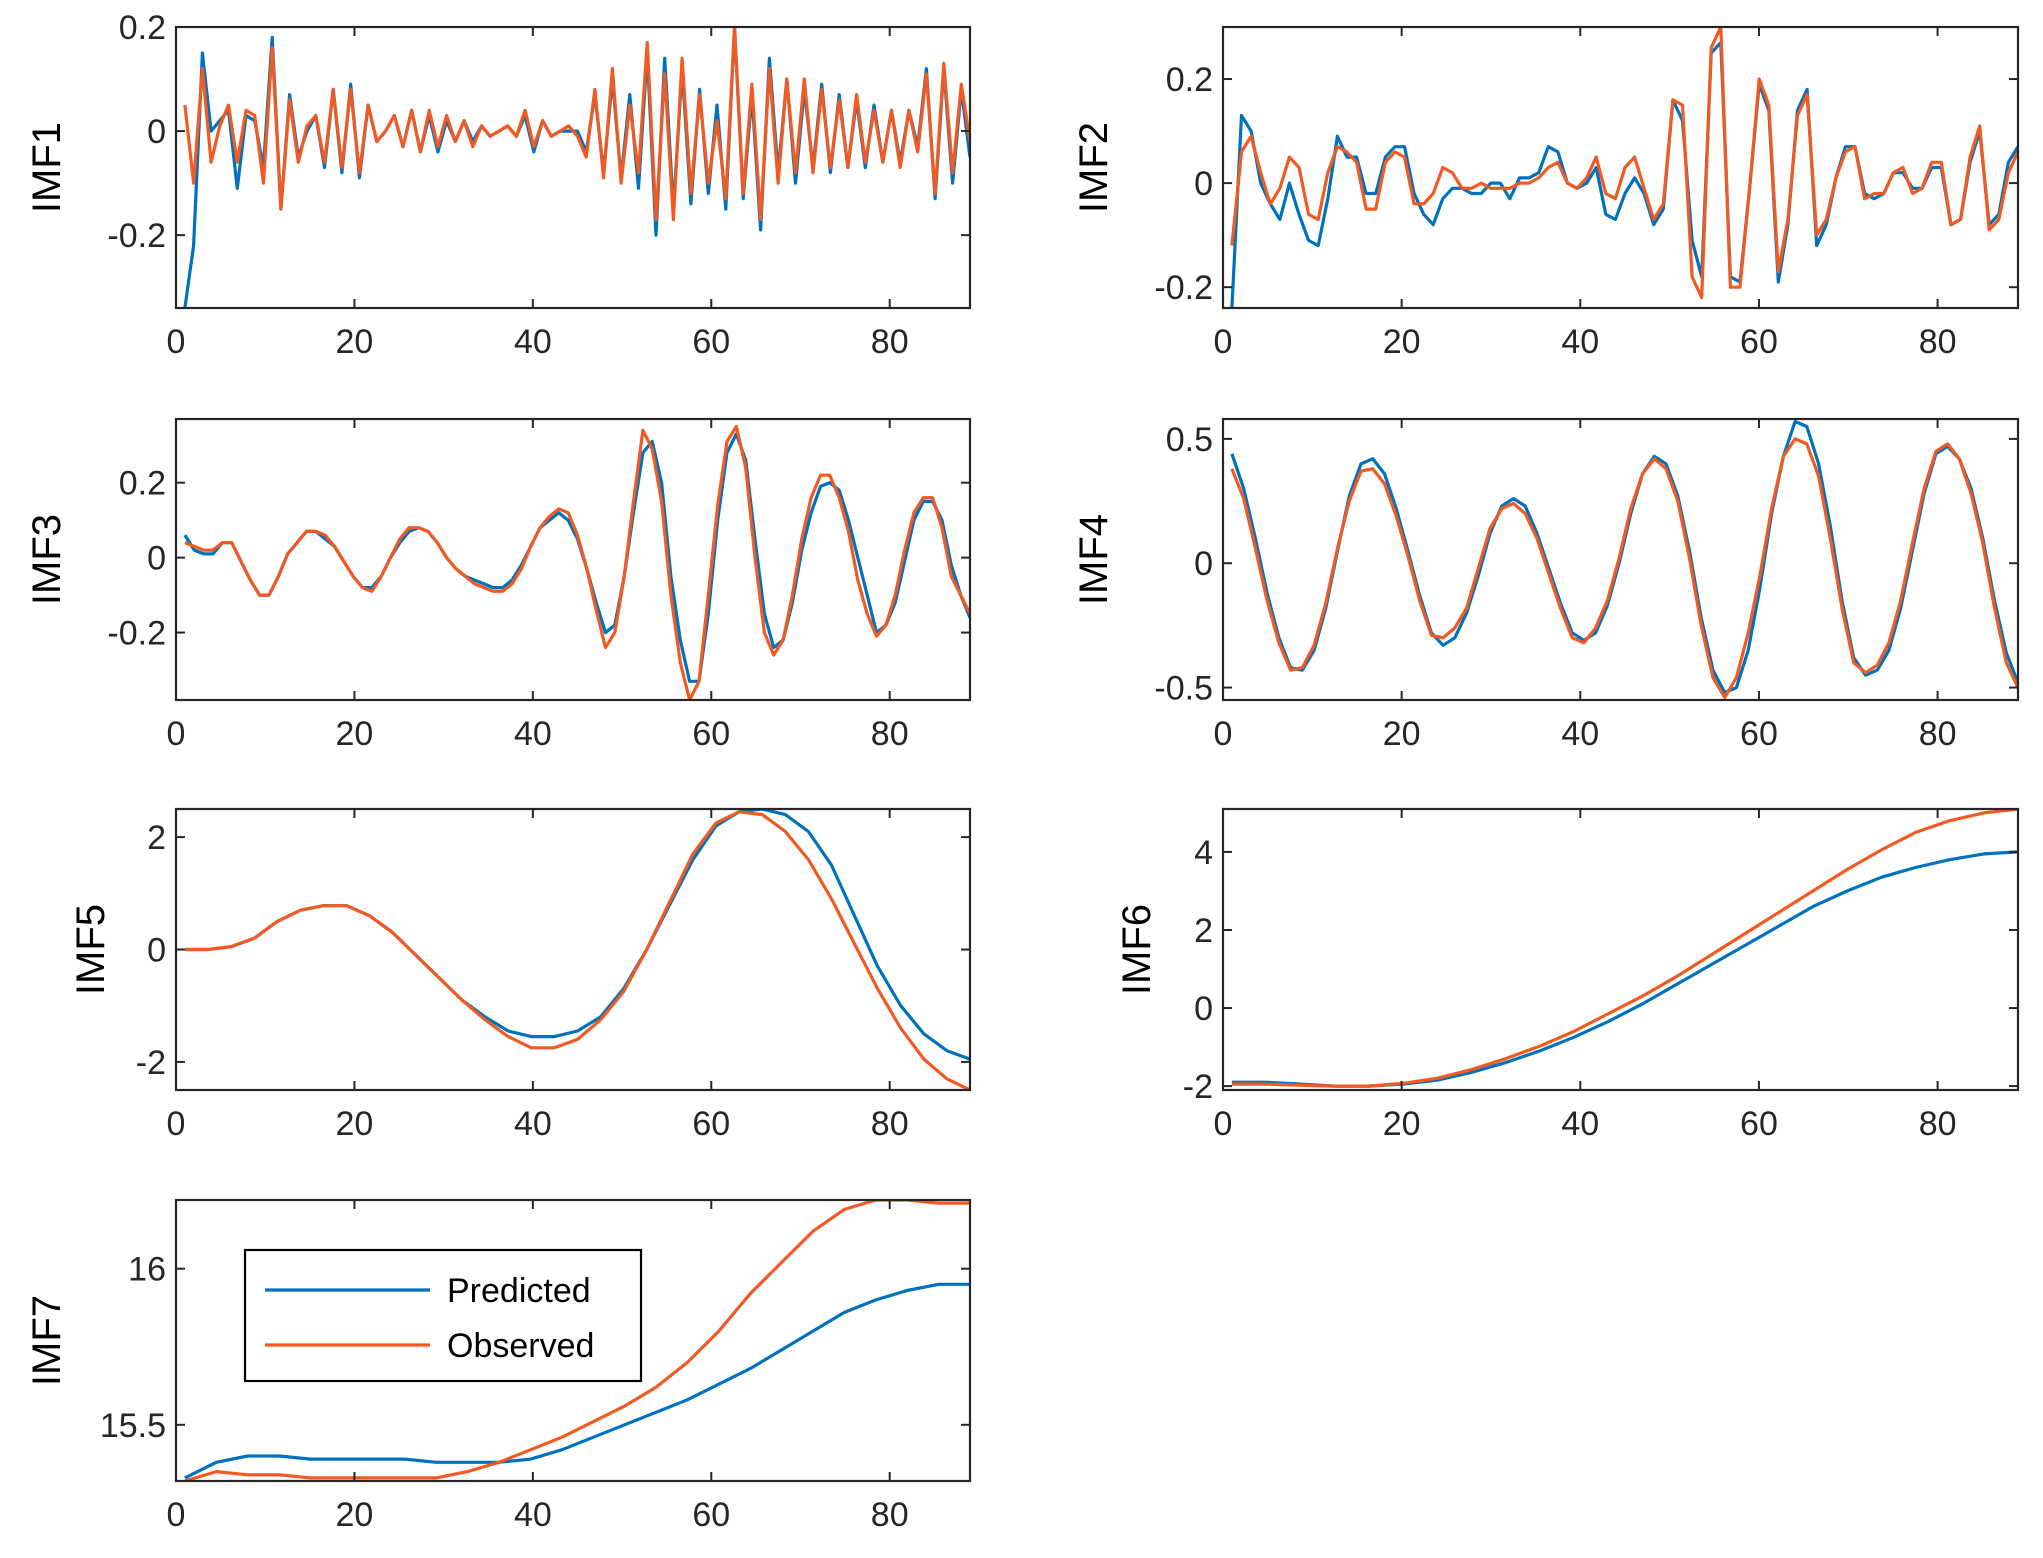  I want to click on y-tick-label: 4, so click(1203, 853).